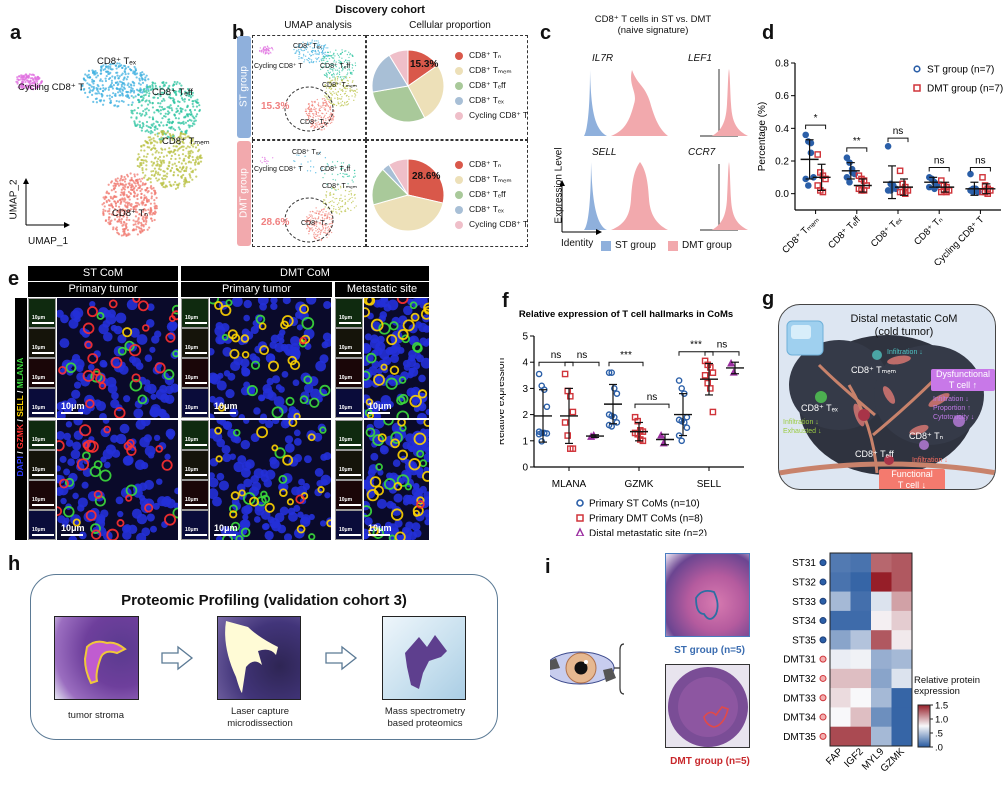 The width and height of the screenshot is (1006, 788). Describe the element at coordinates (525, 468) in the screenshot. I see `y-tick-label: 0` at that location.